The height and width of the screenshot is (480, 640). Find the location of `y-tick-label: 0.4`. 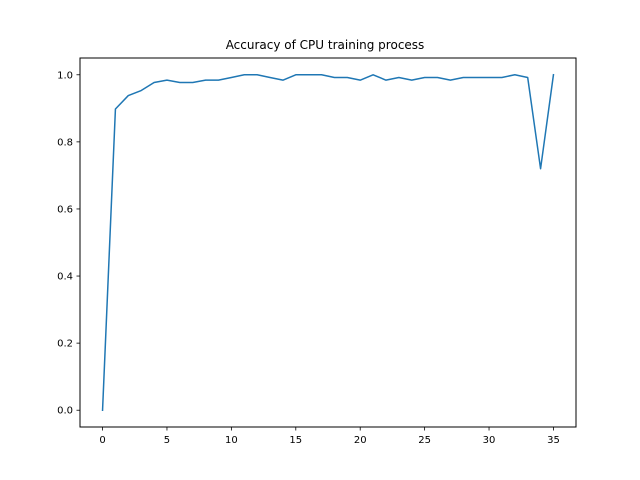

y-tick-label: 0.4 is located at coordinates (65, 277).